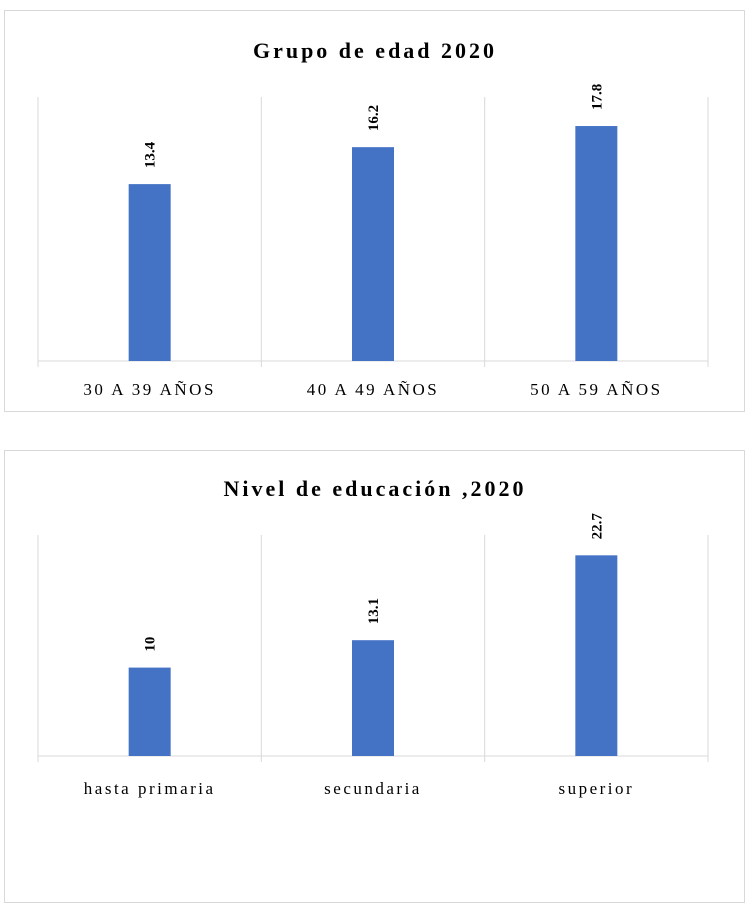 This screenshot has width=745, height=904. What do you see at coordinates (150, 788) in the screenshot?
I see `category-label: hasta primaria` at bounding box center [150, 788].